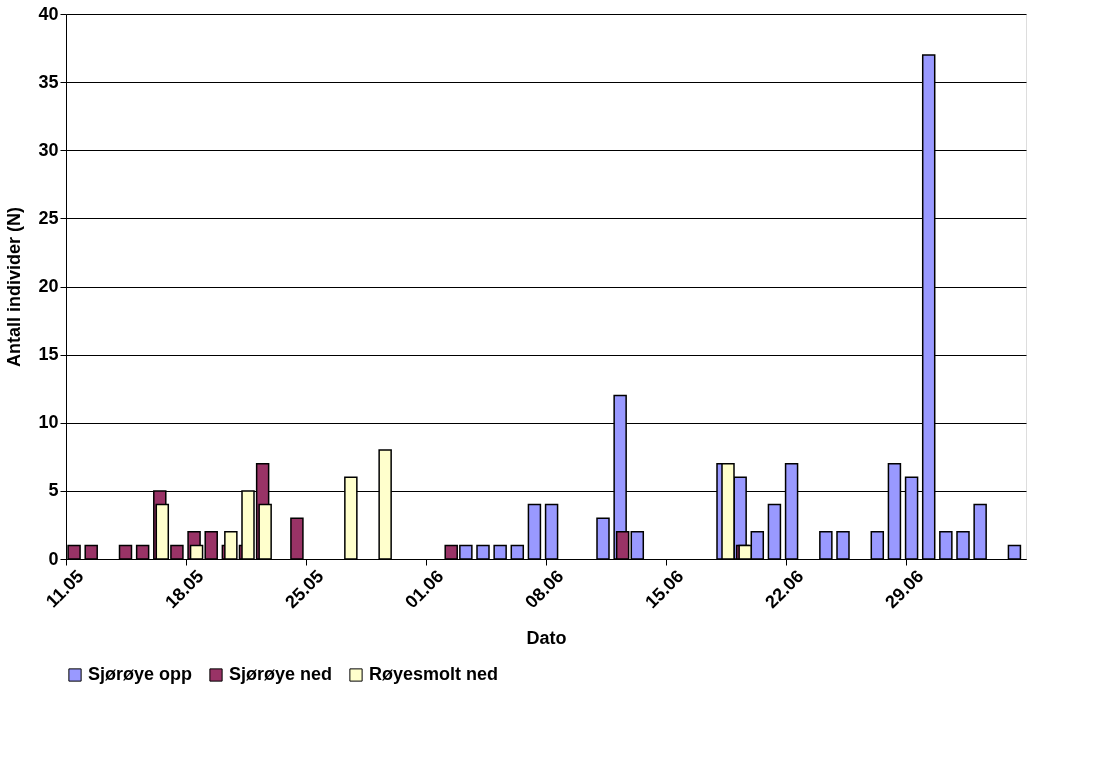  Describe the element at coordinates (140, 674) in the screenshot. I see `legend-label: Sjørøye opp` at that location.